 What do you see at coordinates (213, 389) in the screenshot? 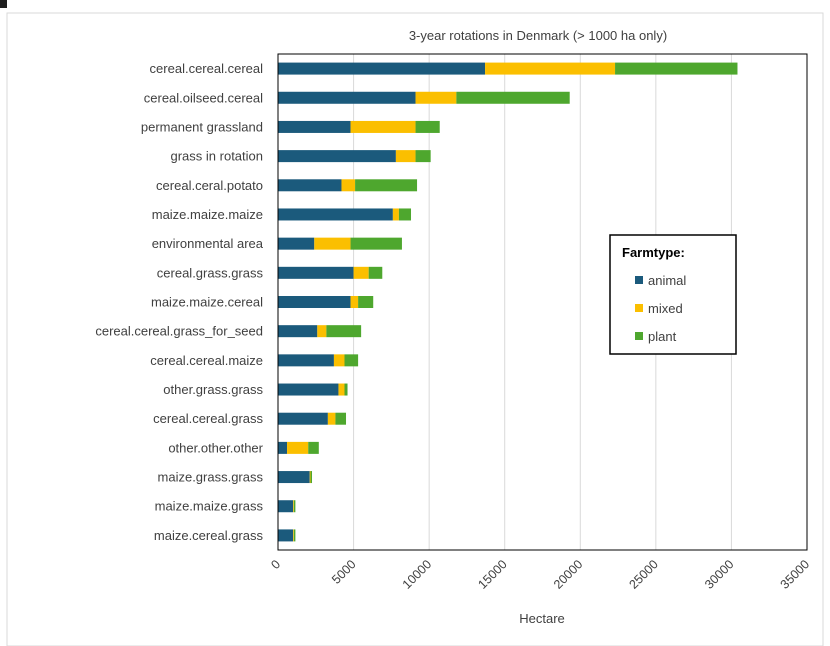
I see `category-label: other.grass.grass` at bounding box center [213, 389].